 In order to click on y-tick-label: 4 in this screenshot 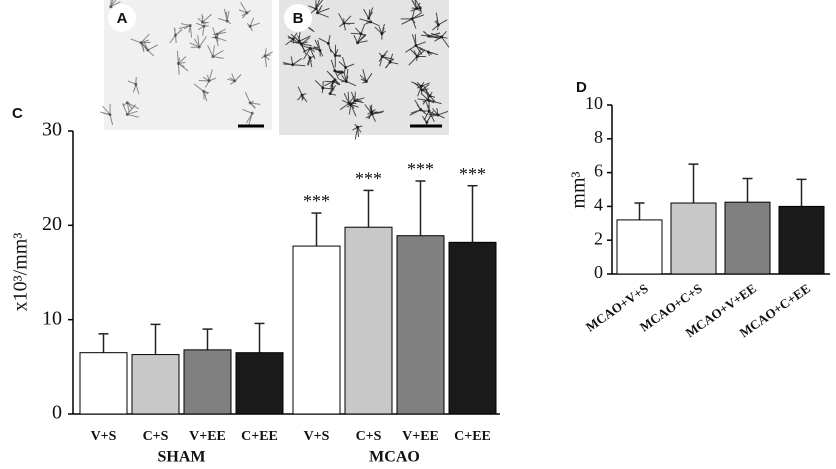, I will do `click(598, 205)`.